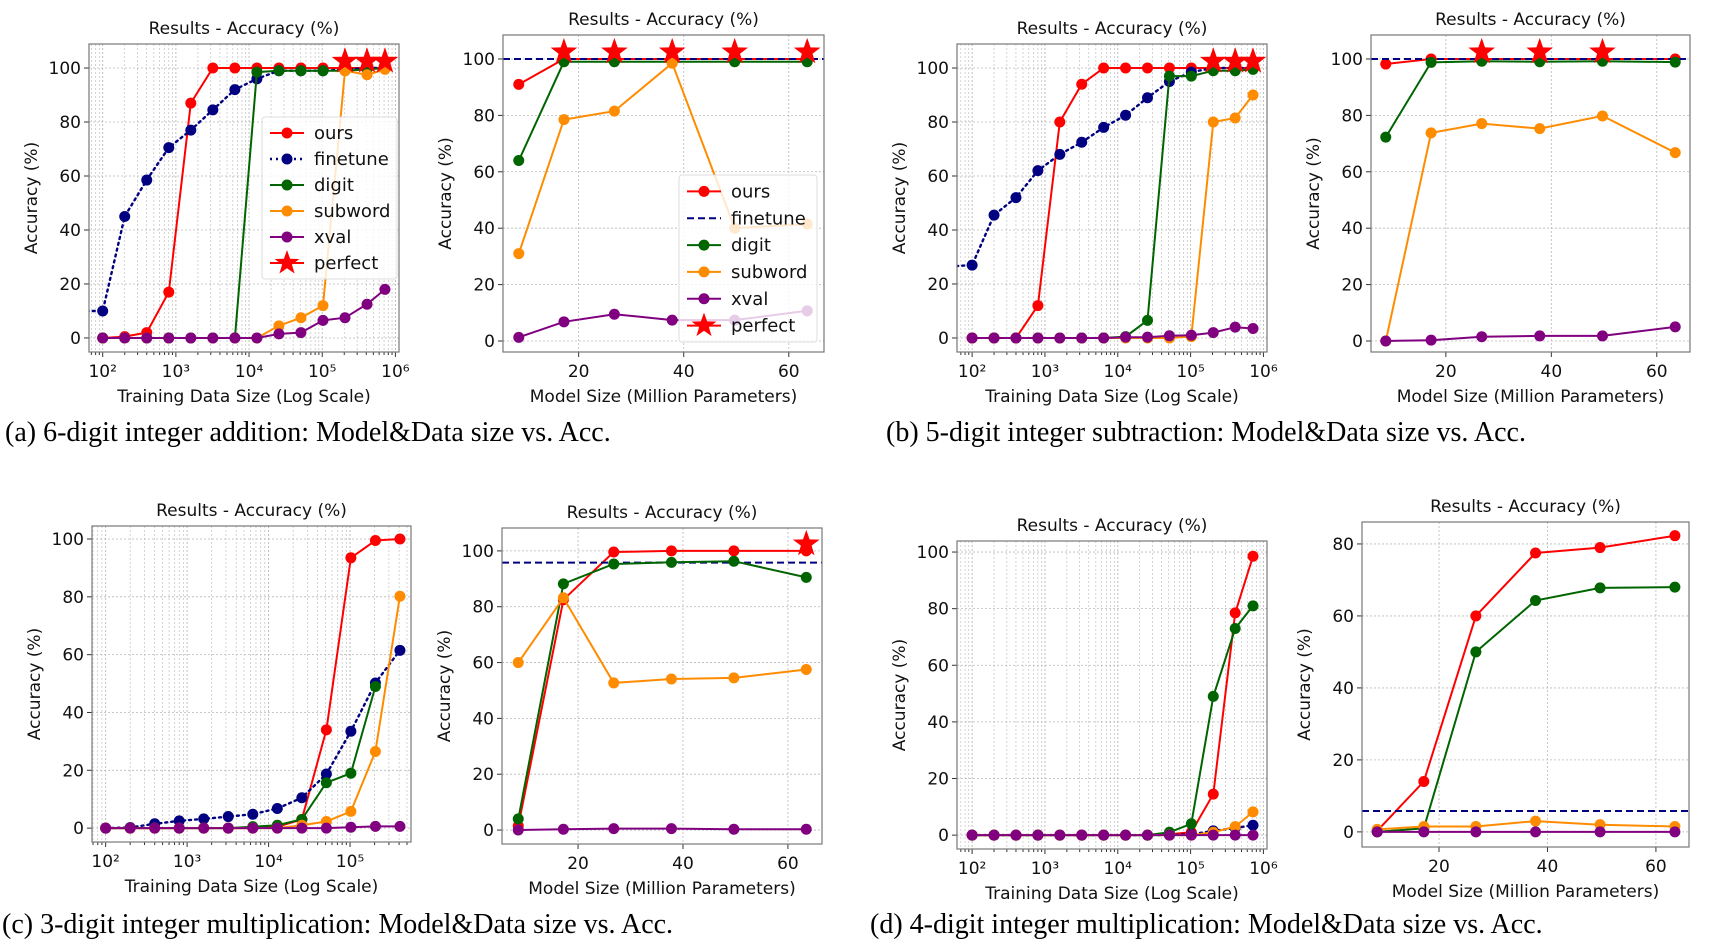  Describe the element at coordinates (749, 299) in the screenshot. I see `legend-label-xval: xval` at that location.